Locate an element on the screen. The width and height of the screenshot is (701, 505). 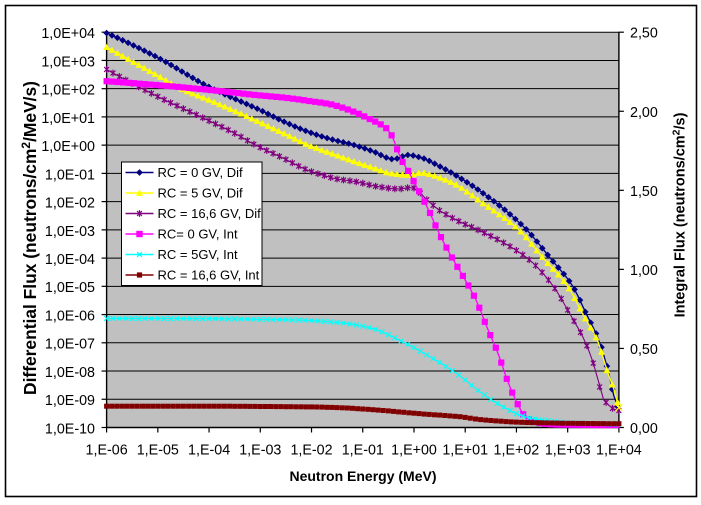
svg-text: 1,50 is located at coordinates (644, 192).